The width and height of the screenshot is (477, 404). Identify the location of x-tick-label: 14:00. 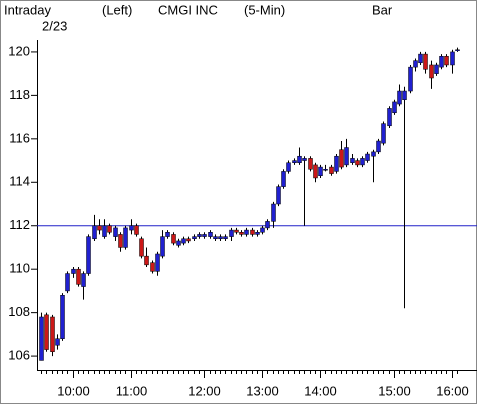
(320, 390).